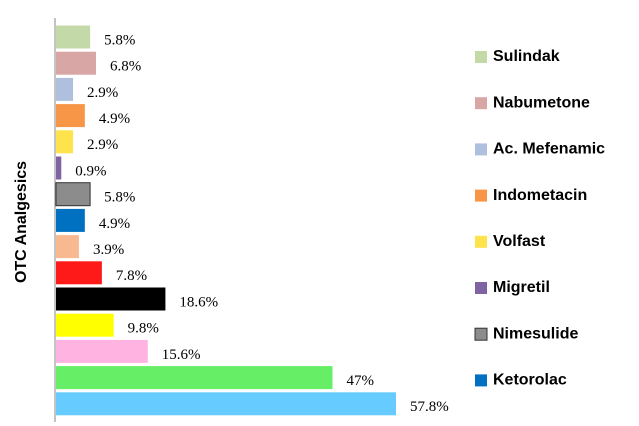 The width and height of the screenshot is (639, 426). What do you see at coordinates (181, 355) in the screenshot?
I see `data-label: 15.6%` at bounding box center [181, 355].